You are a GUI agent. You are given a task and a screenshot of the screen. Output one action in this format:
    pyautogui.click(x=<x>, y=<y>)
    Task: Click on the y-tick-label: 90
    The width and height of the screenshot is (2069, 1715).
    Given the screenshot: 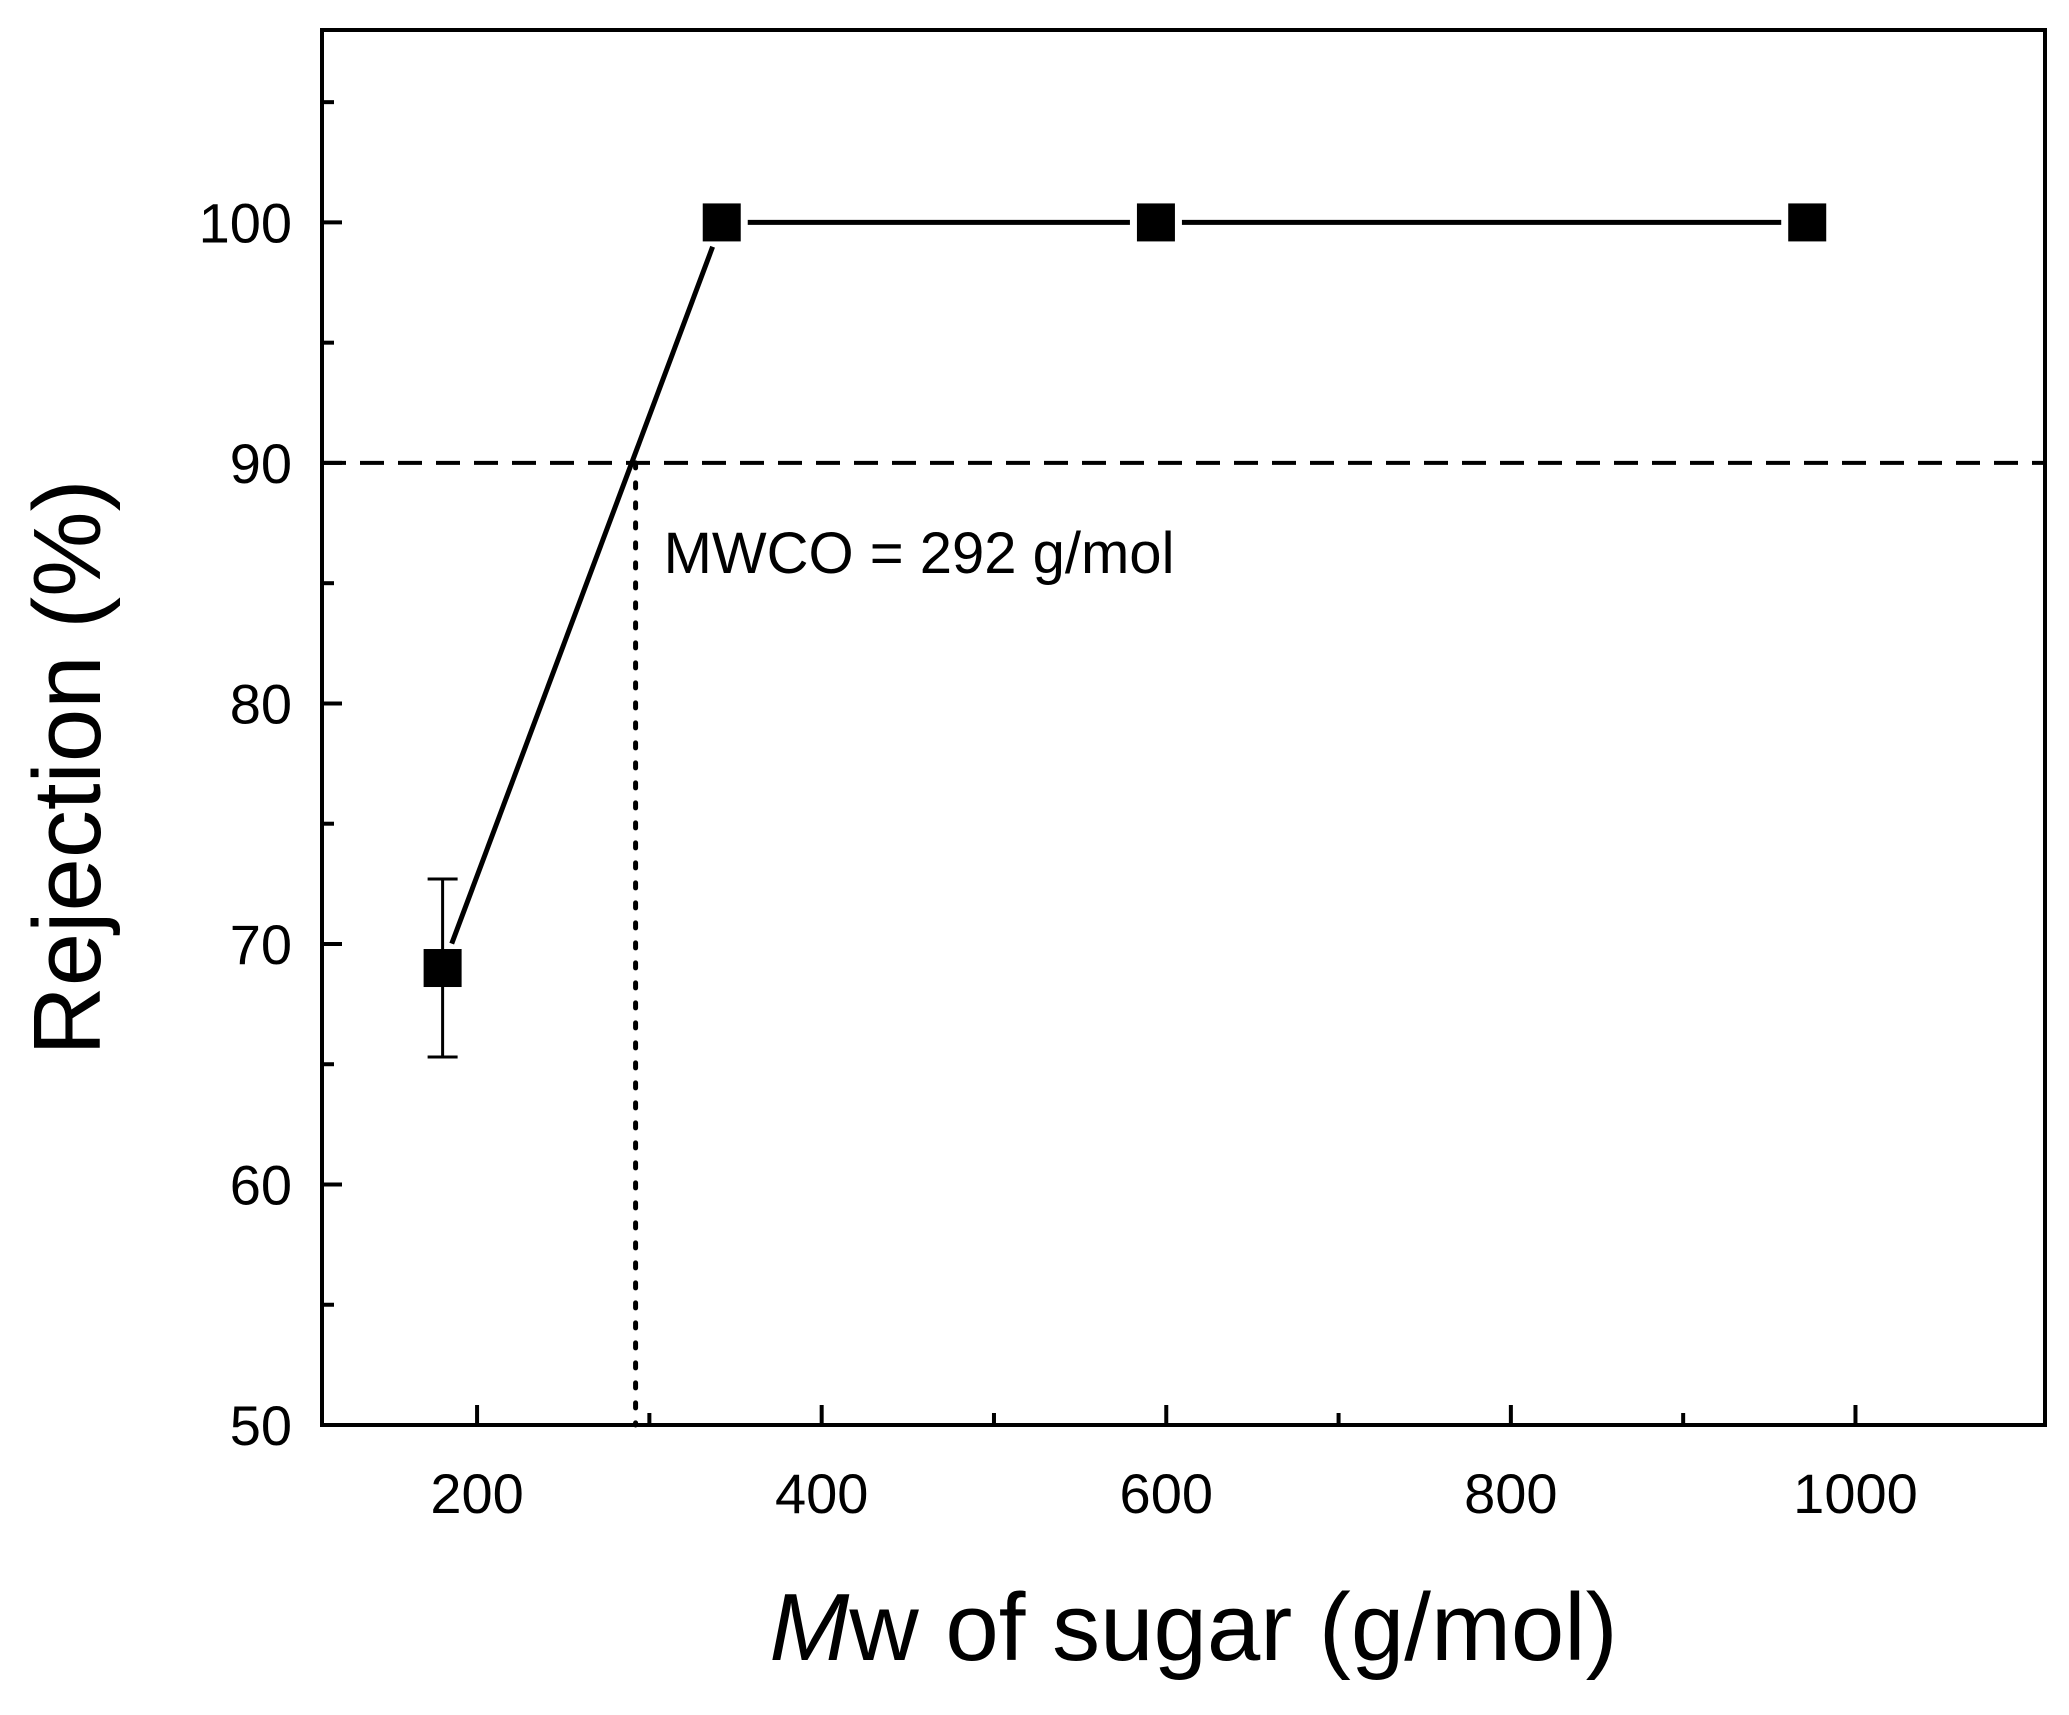 What is the action you would take?
    pyautogui.click(x=261, y=463)
    